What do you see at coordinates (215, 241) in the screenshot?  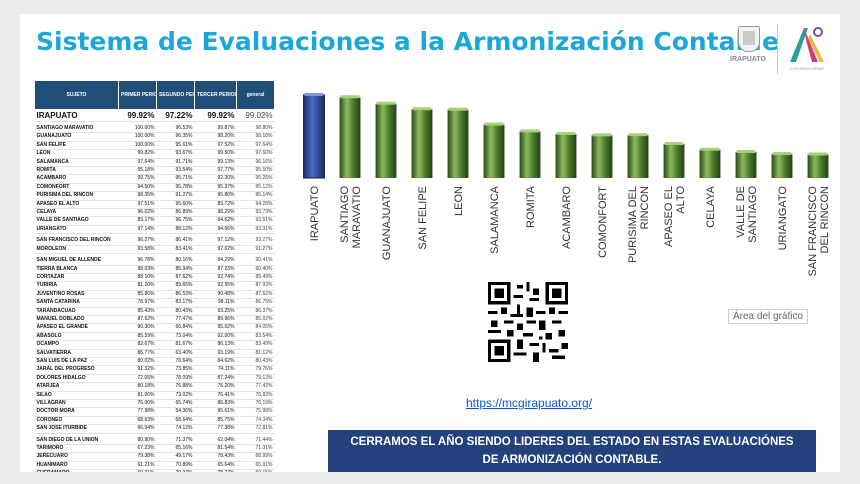 I see `cell: 97.12%` at bounding box center [215, 241].